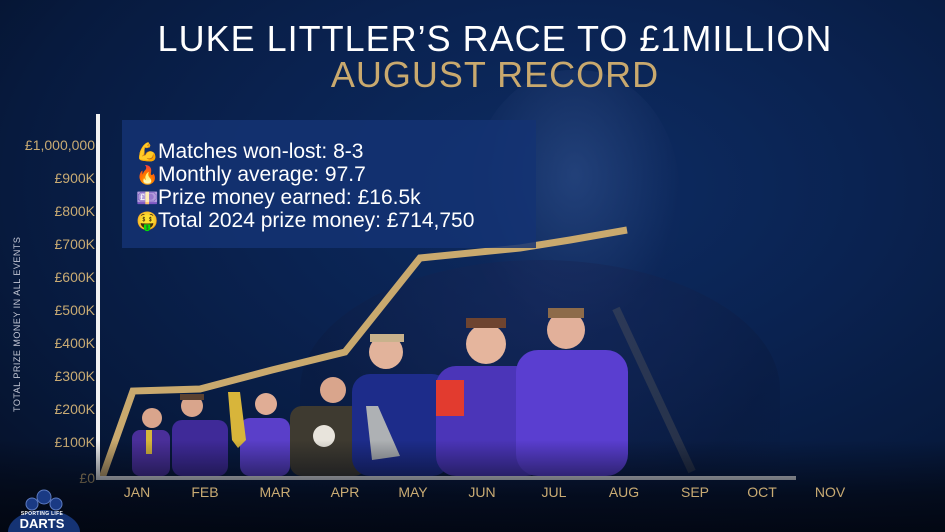 The height and width of the screenshot is (532, 945). Describe the element at coordinates (624, 492) in the screenshot. I see `x-tick: AUG` at that location.